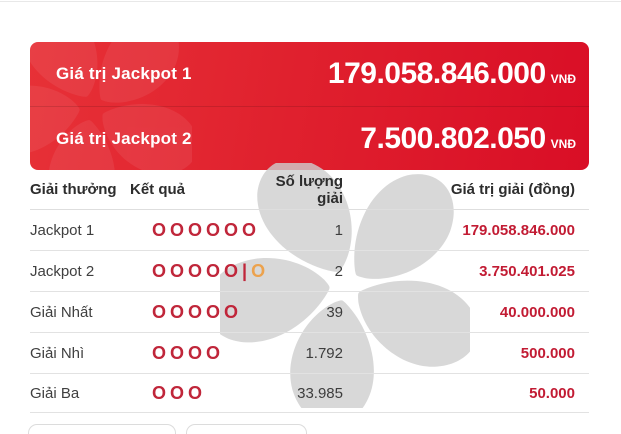 This screenshot has height=434, width=621. I want to click on jackpot1-value: 179.058.846.000, so click(436, 73).